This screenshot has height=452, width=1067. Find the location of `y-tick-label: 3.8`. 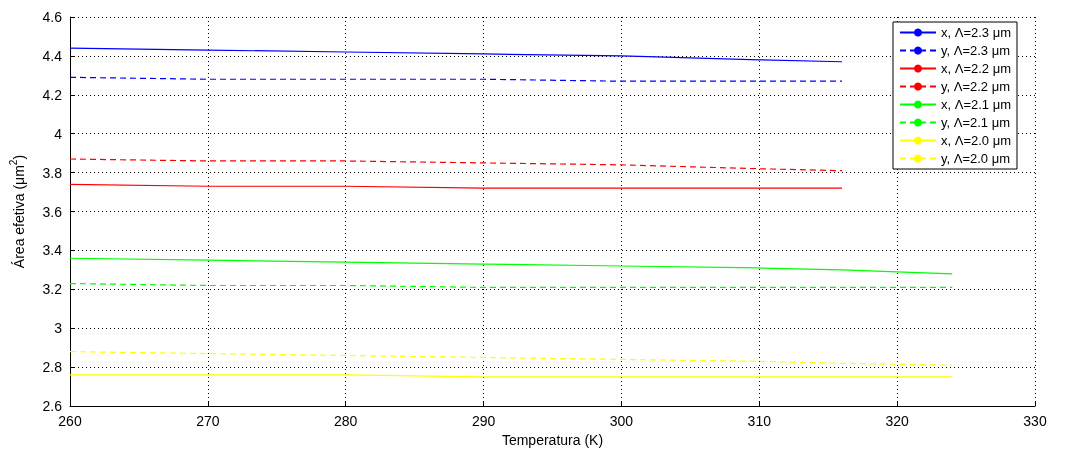

y-tick-label: 3.8 is located at coordinates (52, 172).